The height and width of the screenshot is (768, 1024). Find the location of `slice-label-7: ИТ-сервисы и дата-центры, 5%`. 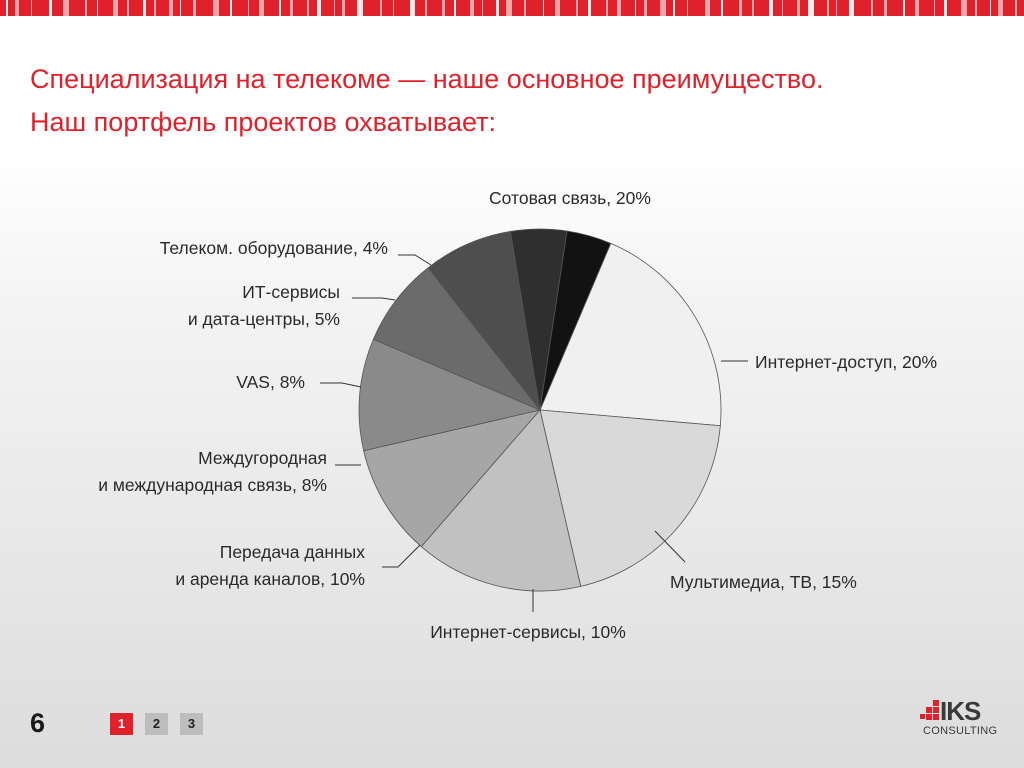

slice-label-7: ИТ-сервисы и дата-центры, 5% is located at coordinates (264, 305).